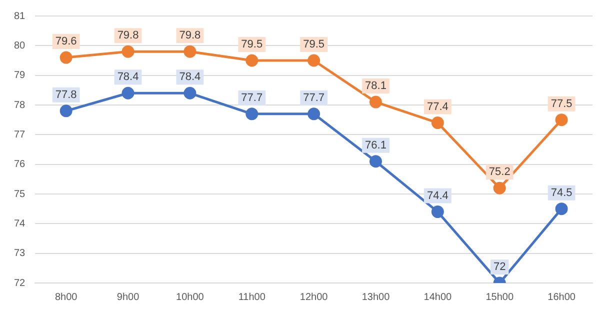 The height and width of the screenshot is (315, 600). Describe the element at coordinates (437, 196) in the screenshot. I see `data-label: 74.4` at that location.